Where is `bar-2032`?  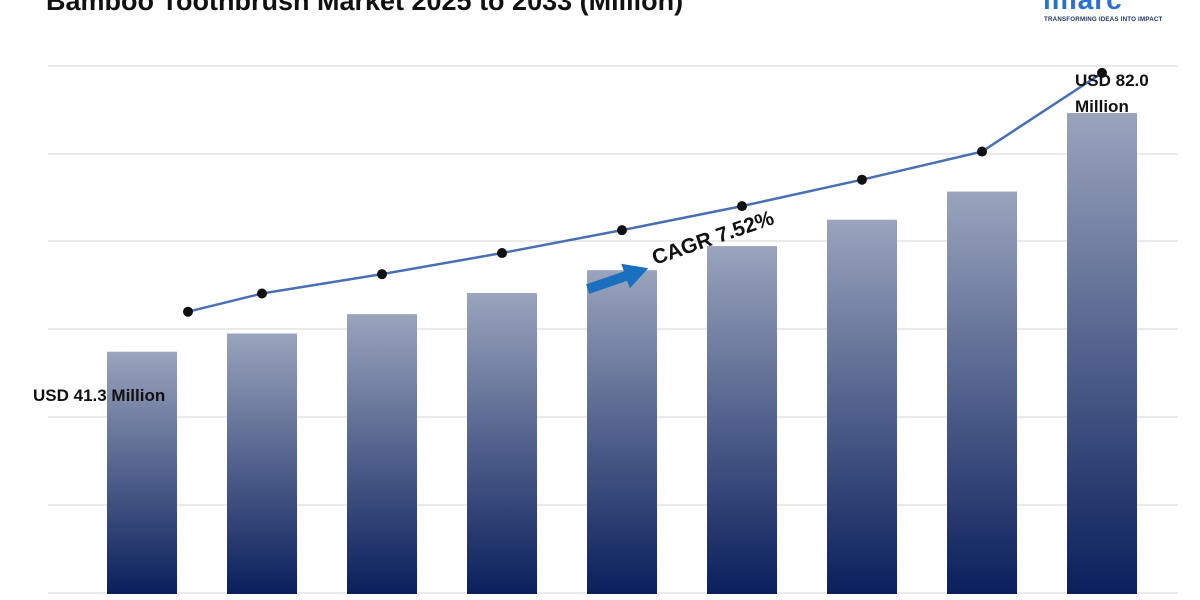 bar-2032 is located at coordinates (982, 392).